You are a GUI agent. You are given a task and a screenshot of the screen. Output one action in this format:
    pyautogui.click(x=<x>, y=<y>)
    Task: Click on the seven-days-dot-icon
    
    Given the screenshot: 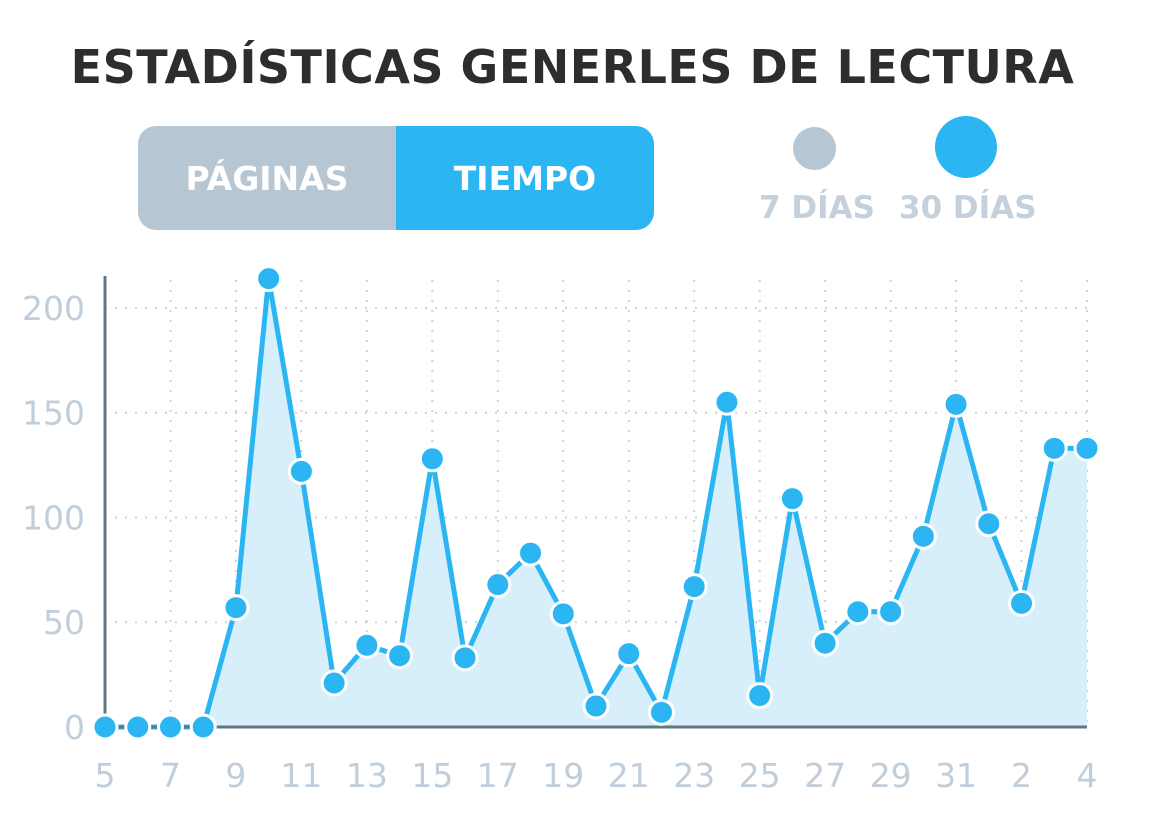 What is the action you would take?
    pyautogui.click(x=814, y=148)
    